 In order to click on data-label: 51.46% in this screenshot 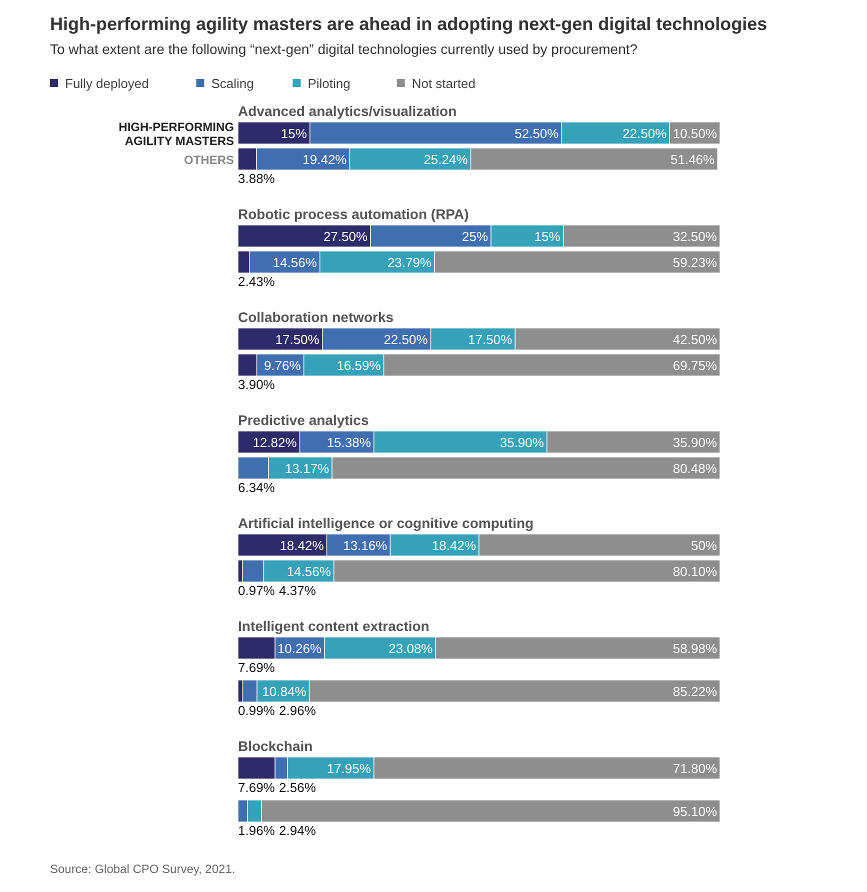, I will do `click(693, 159)`.